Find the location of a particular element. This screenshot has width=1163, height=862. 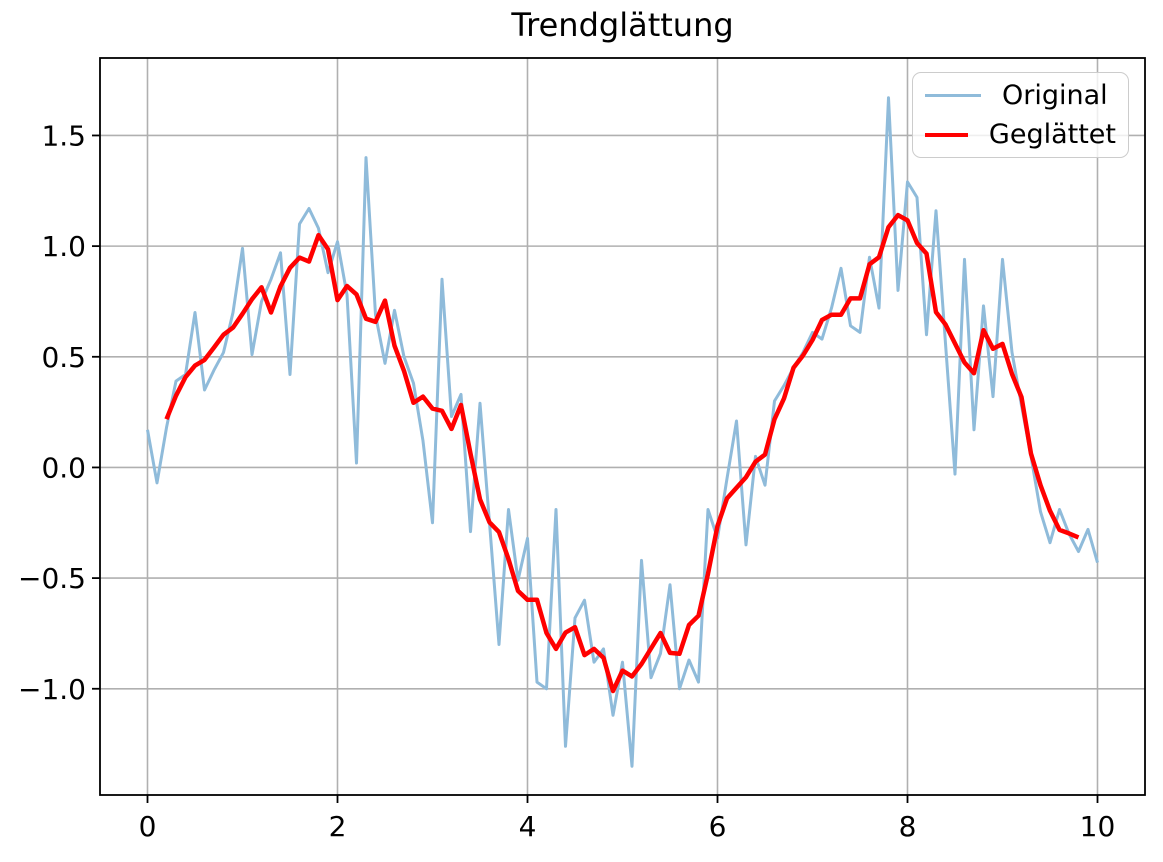

x-tick-label: 6 is located at coordinates (718, 826).